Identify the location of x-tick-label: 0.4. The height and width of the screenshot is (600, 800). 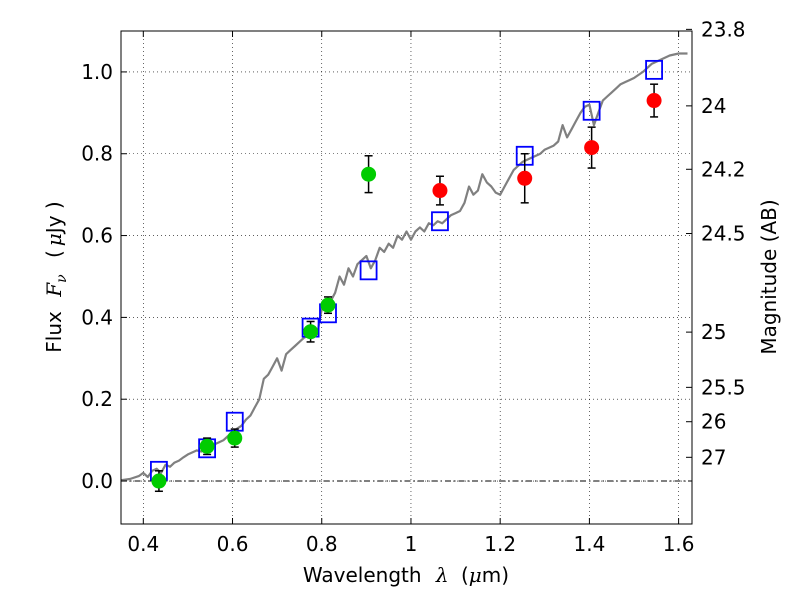
(143, 544).